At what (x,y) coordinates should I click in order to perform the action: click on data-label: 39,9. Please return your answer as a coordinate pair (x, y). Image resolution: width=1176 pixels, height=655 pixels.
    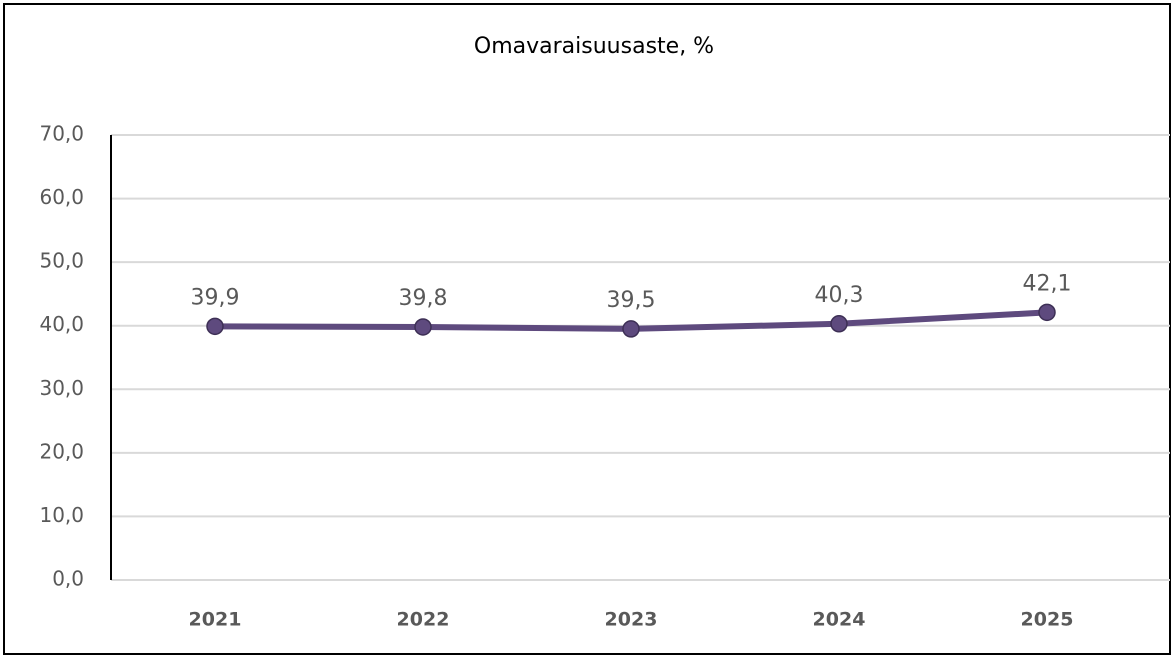
    Looking at the image, I should click on (215, 297).